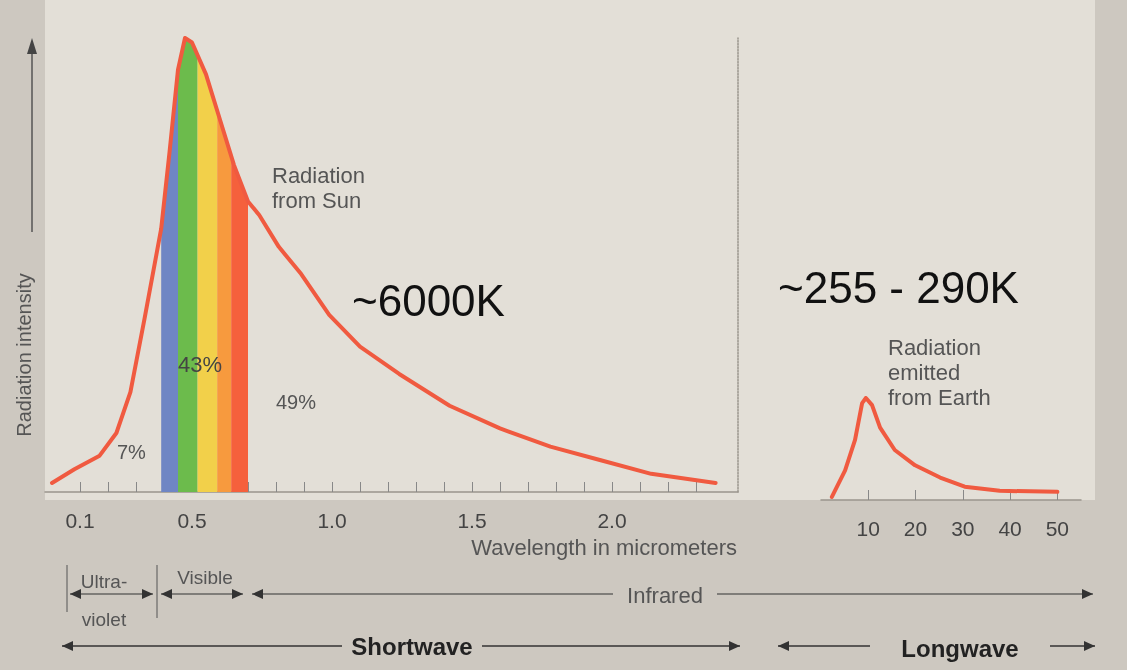 Image resolution: width=1127 pixels, height=670 pixels. What do you see at coordinates (80, 520) in the screenshot?
I see `x-tick-label: 0.1` at bounding box center [80, 520].